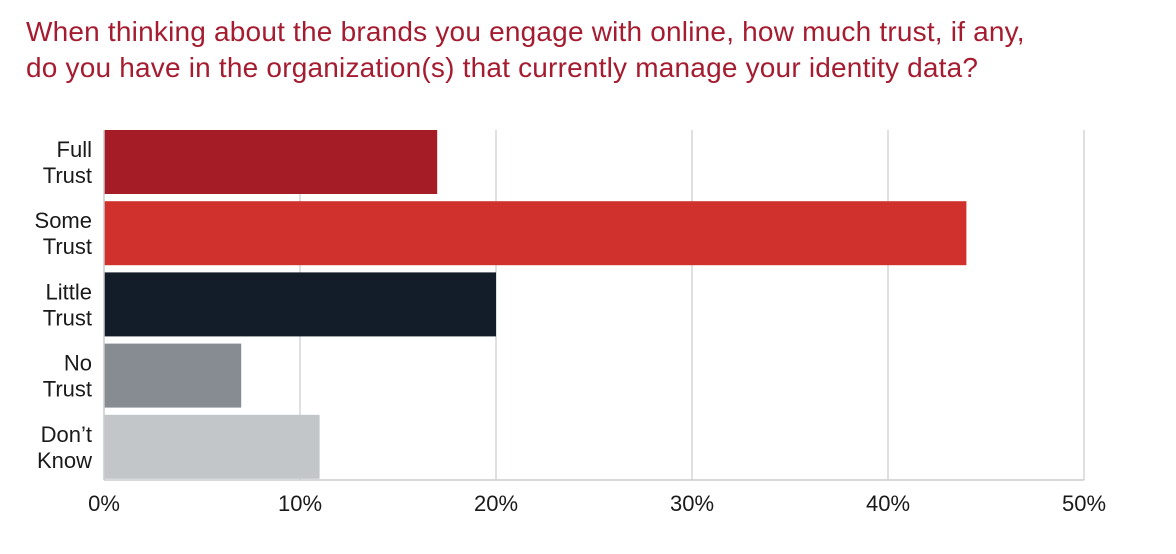  I want to click on category-label-line: Little, so click(69, 291).